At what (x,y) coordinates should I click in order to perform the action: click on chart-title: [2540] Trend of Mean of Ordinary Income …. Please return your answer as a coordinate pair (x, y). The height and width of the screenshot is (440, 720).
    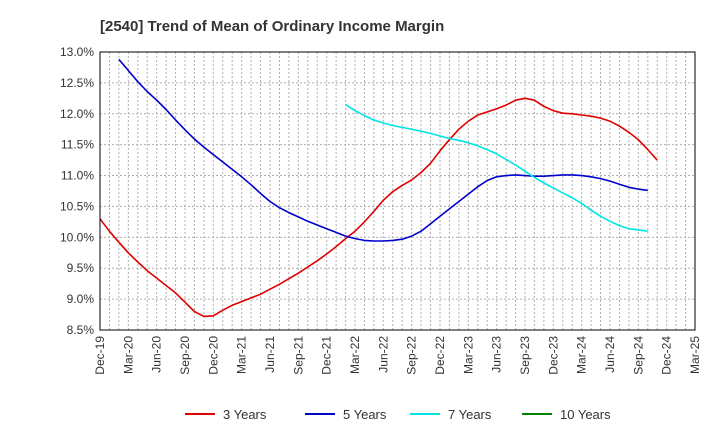
    Looking at the image, I should click on (272, 26).